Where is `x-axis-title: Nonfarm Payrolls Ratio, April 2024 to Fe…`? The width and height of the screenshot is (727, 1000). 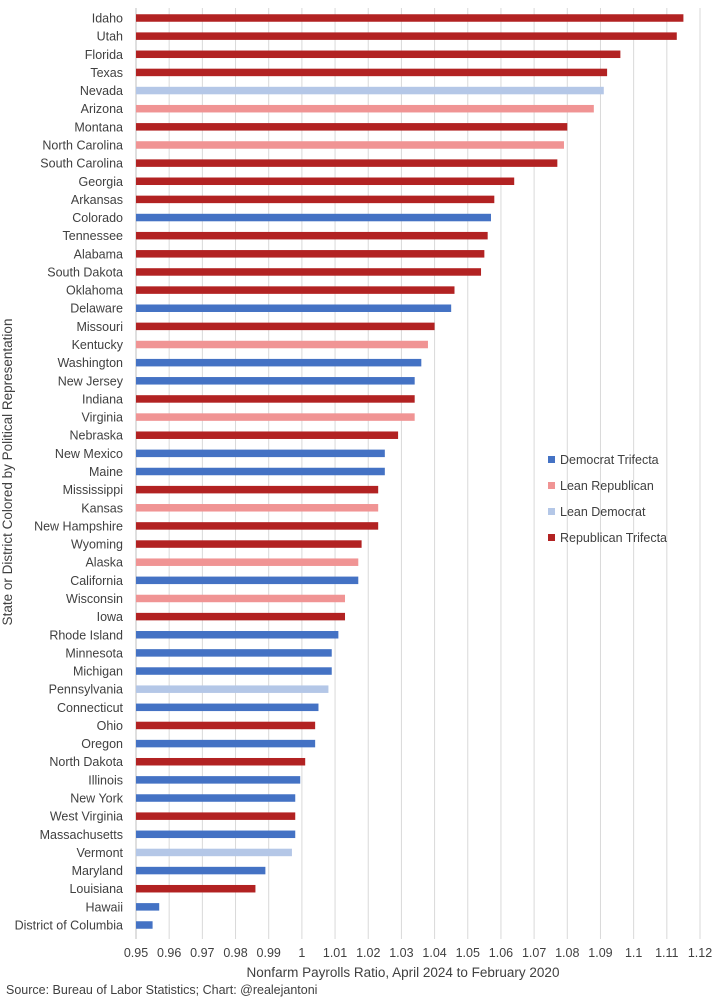 x-axis-title: Nonfarm Payrolls Ratio, April 2024 to Fe… is located at coordinates (403, 972).